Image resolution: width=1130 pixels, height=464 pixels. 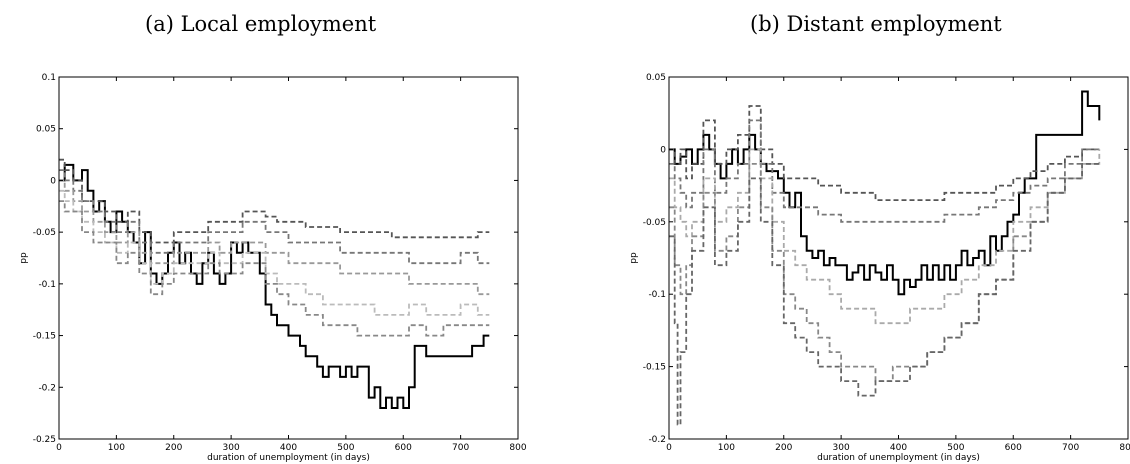 I want to click on chart-a-ytick-label: -0.2, so click(x=47, y=388).